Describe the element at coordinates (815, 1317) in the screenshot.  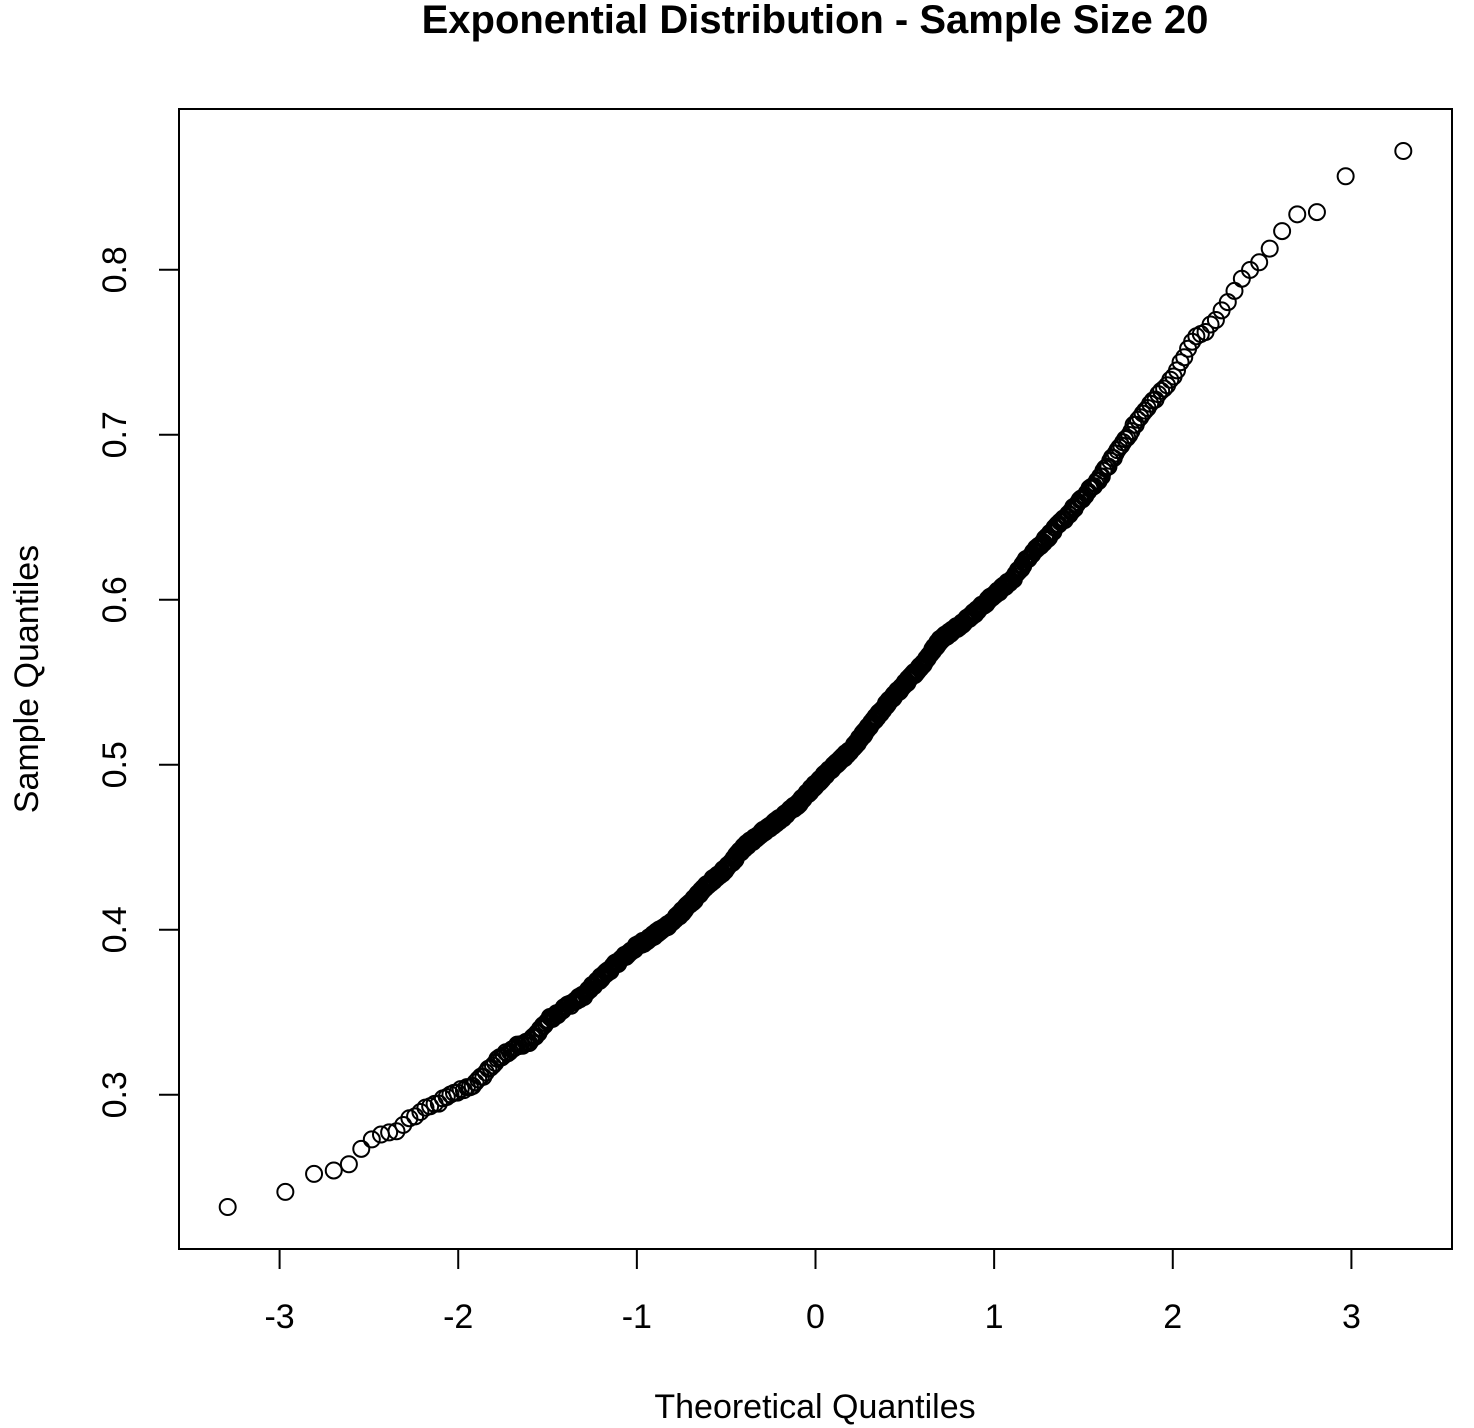
I see `x-tick-label: 0` at that location.